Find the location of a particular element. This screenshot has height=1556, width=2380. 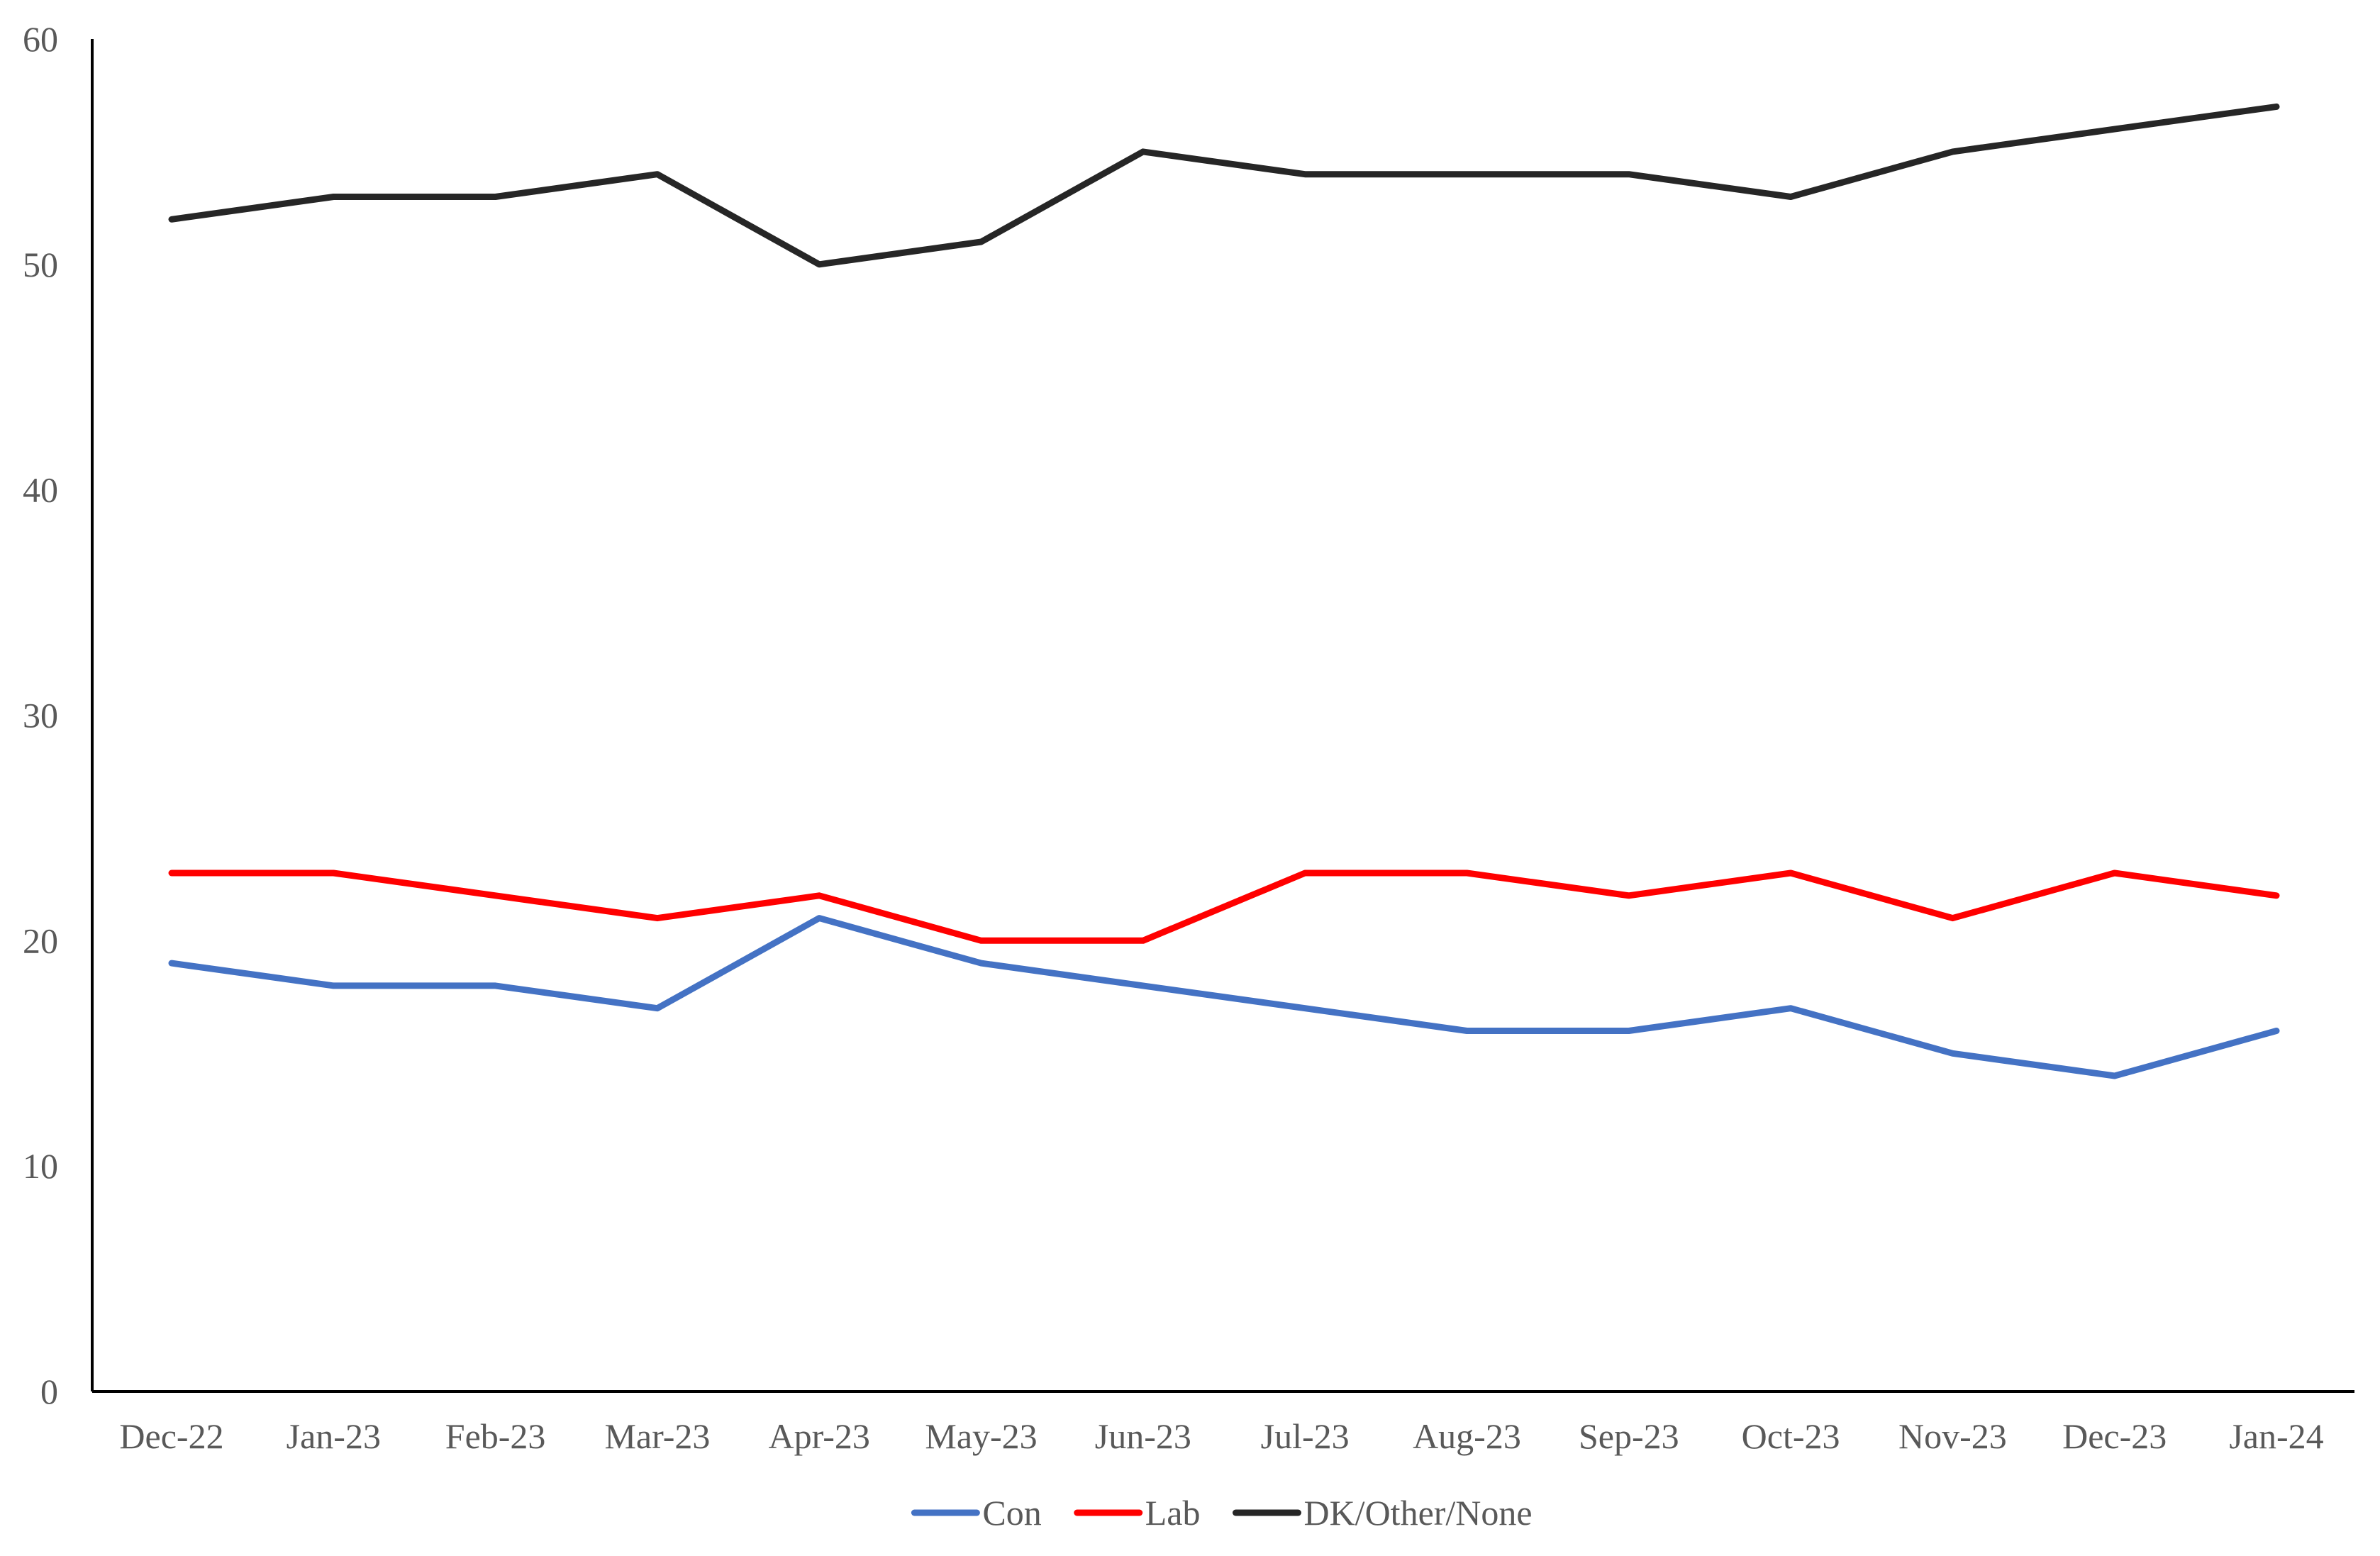

y-tick-label-0: 0 is located at coordinates (49, 1392).